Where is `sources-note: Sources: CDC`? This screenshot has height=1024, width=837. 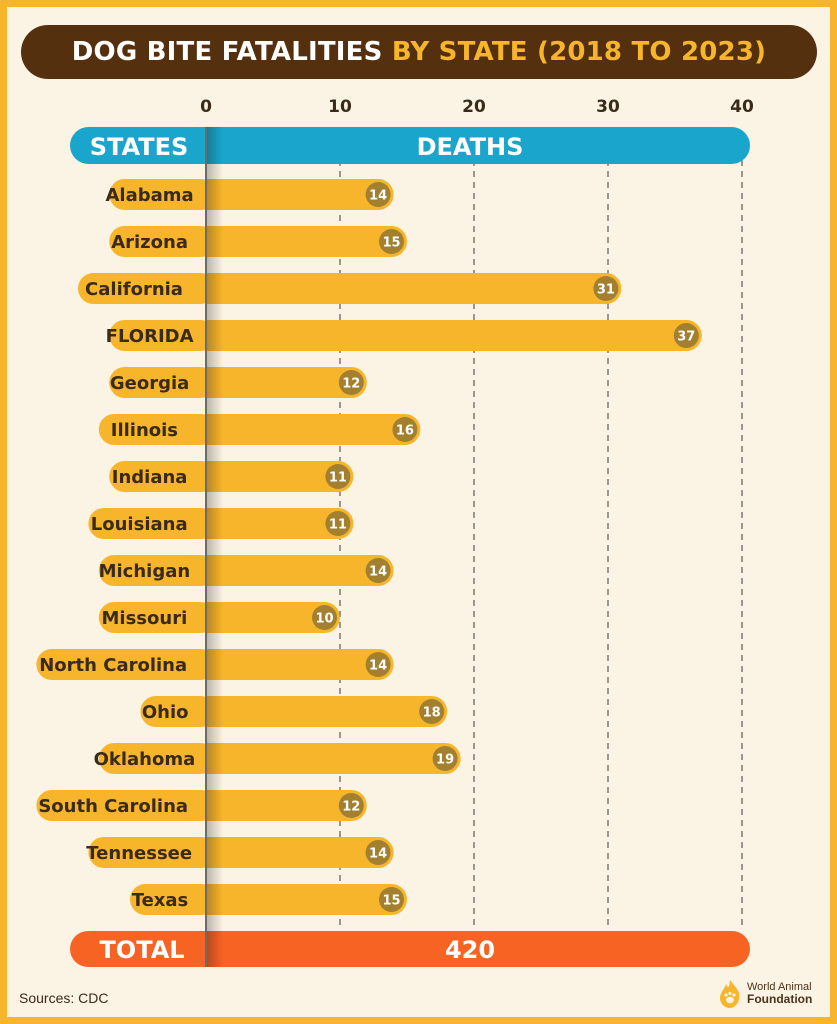 sources-note: Sources: CDC is located at coordinates (64, 998).